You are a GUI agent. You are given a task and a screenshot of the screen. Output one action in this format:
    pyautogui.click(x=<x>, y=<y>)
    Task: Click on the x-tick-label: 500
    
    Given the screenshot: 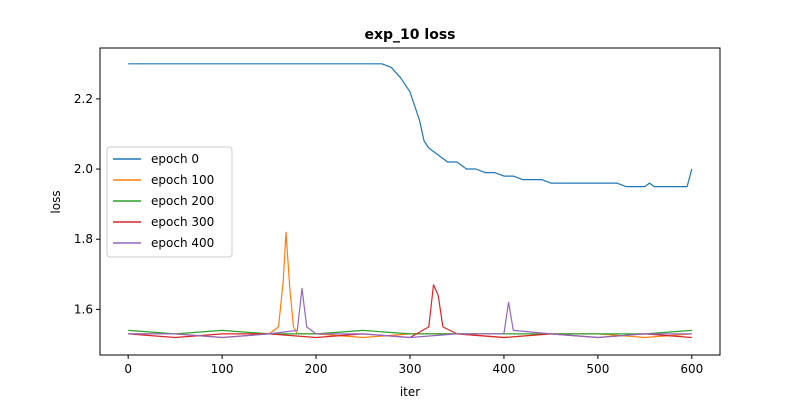 What is the action you would take?
    pyautogui.click(x=597, y=369)
    